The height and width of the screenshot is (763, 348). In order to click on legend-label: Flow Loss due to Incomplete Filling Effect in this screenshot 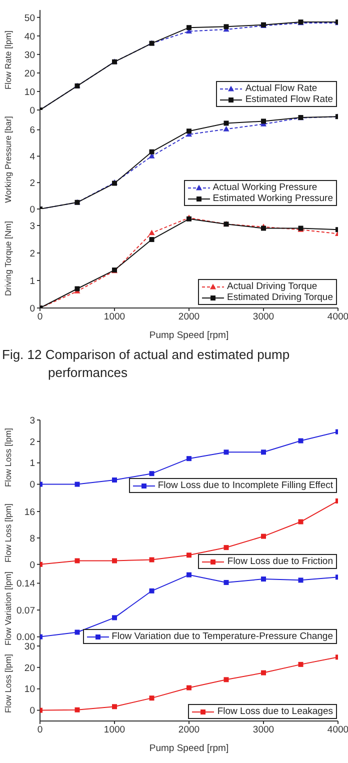, I will do `click(245, 485)`.